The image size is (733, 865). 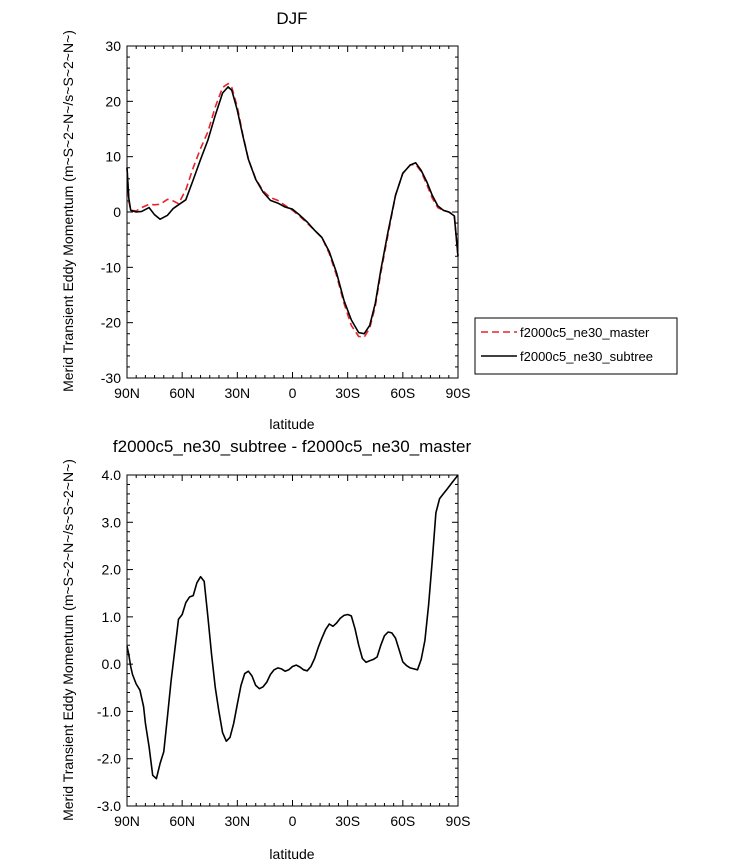 I want to click on y-tick-label: 30, so click(x=113, y=46).